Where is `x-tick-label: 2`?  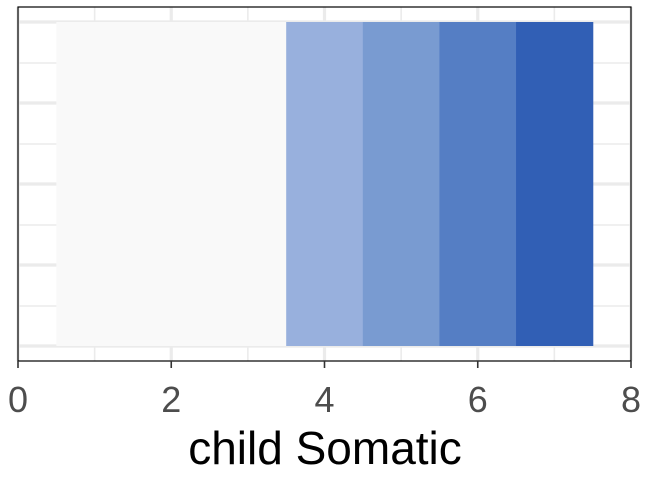 x-tick-label: 2 is located at coordinates (171, 399).